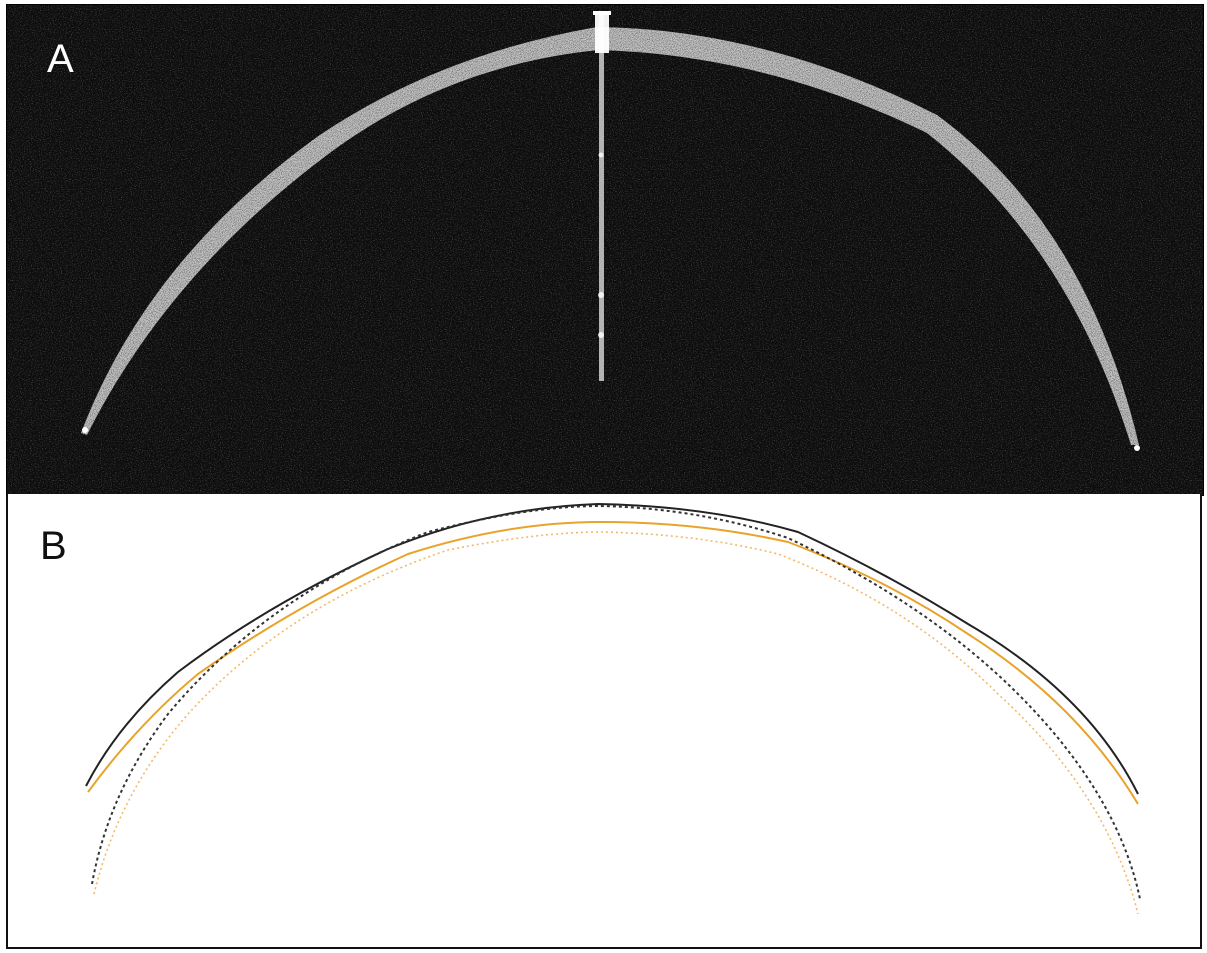 This screenshot has width=1207, height=953. I want to click on central-reflex, so click(601, 196).